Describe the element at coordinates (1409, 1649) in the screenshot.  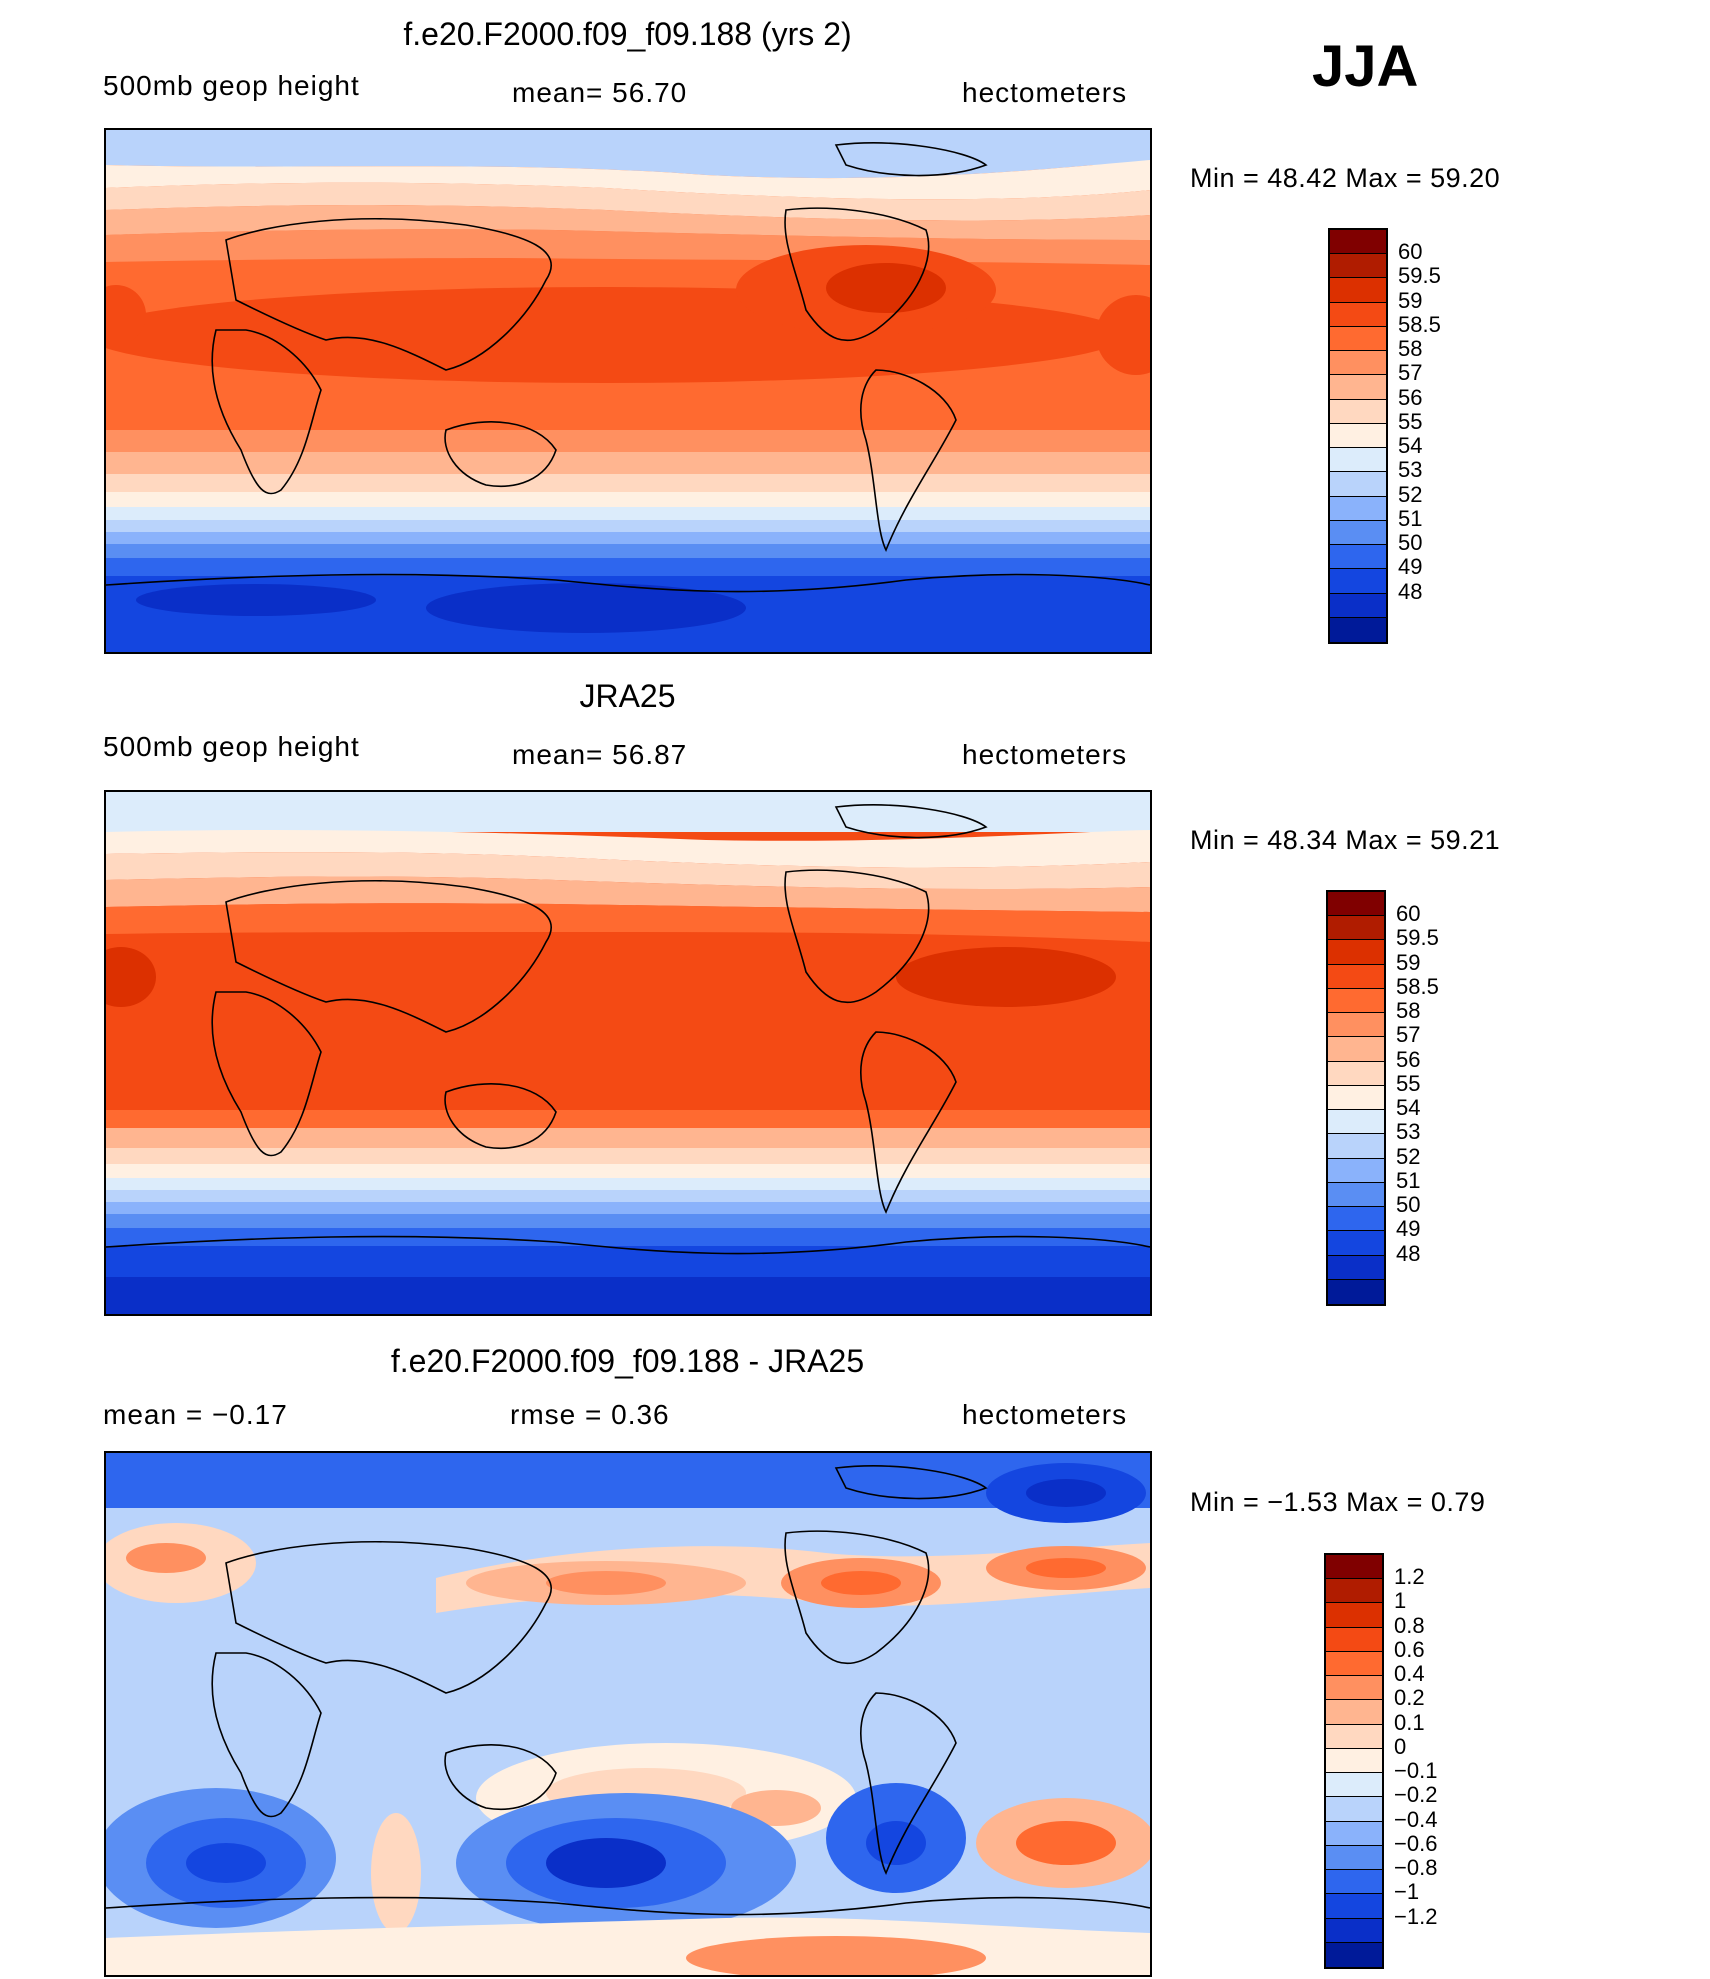
I see `colorbar-label: 0.6` at that location.